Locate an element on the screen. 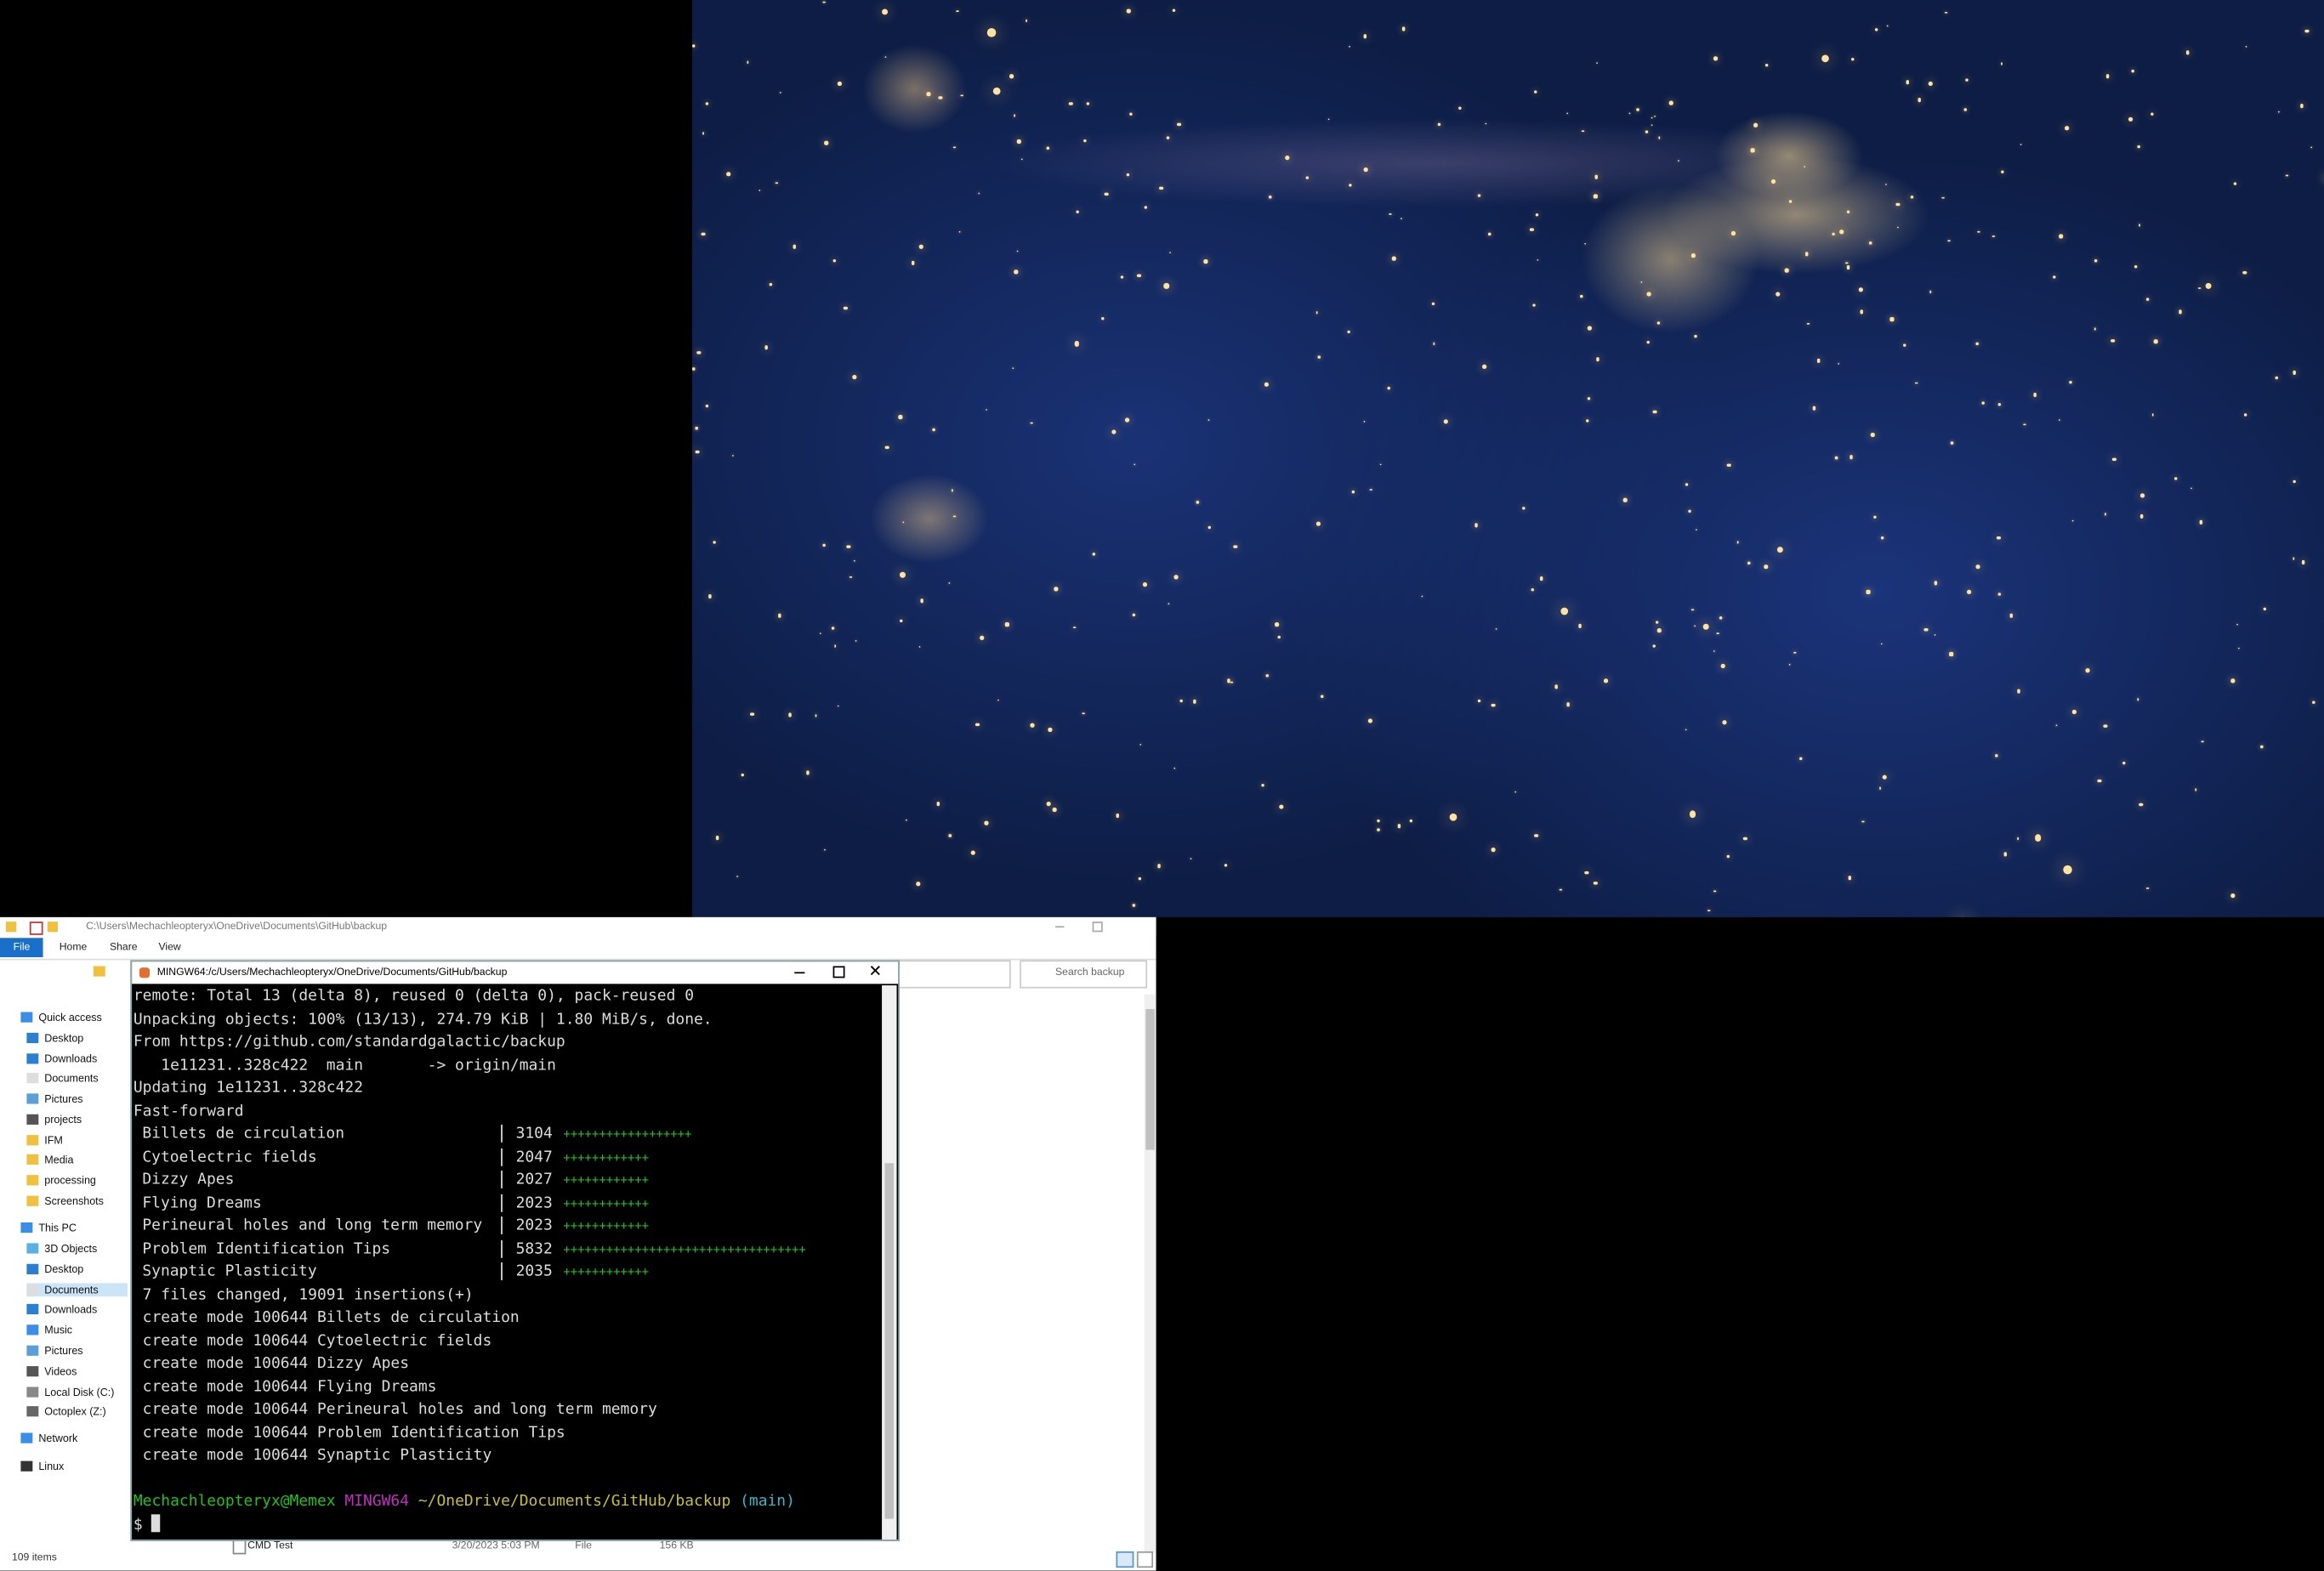  file-date: 3/20/2023 5:03 PM is located at coordinates (496, 1545).